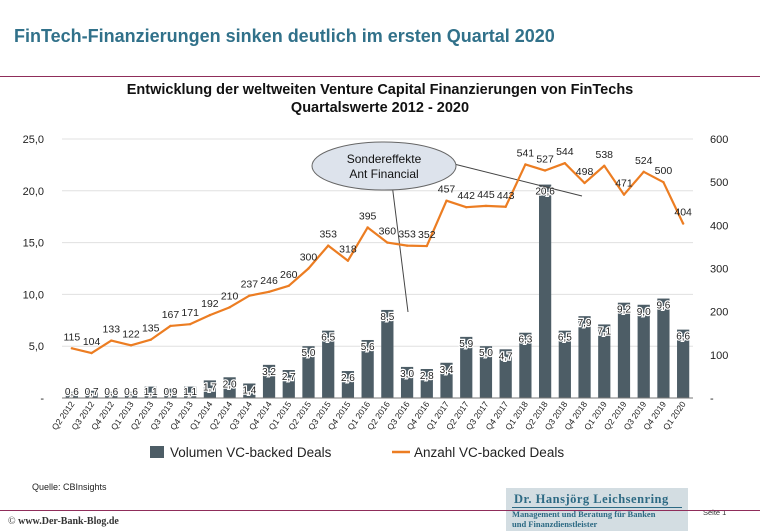 Image resolution: width=760 pixels, height=531 pixels. I want to click on callout-ellipse, so click(384, 166).